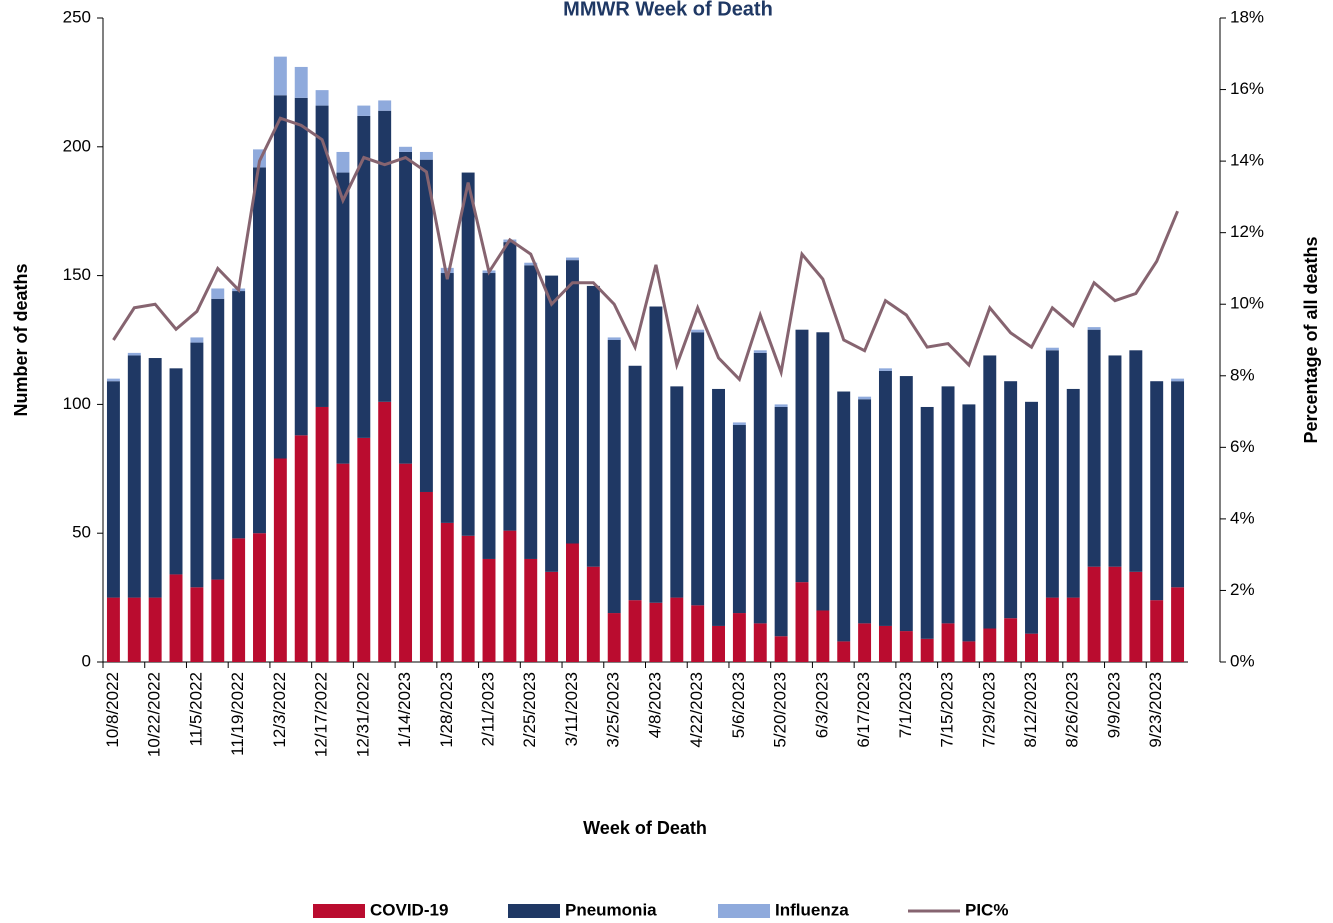  Describe the element at coordinates (1113, 705) in the screenshot. I see `x-tick-label: 9/9/2023` at that location.